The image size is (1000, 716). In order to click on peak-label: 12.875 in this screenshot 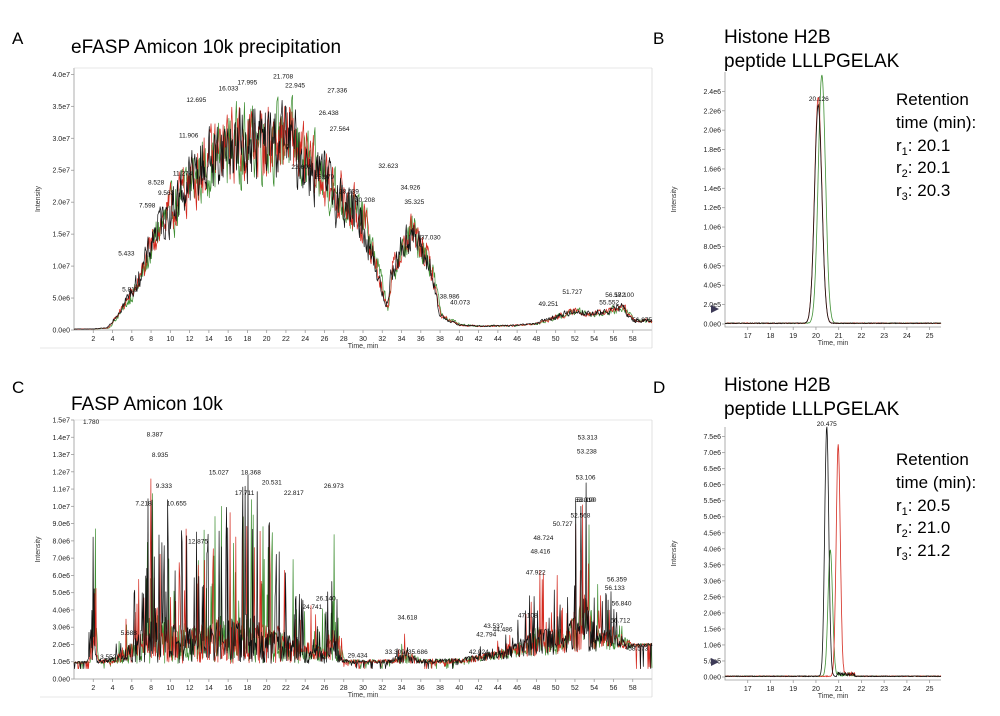, I will do `click(198, 541)`.